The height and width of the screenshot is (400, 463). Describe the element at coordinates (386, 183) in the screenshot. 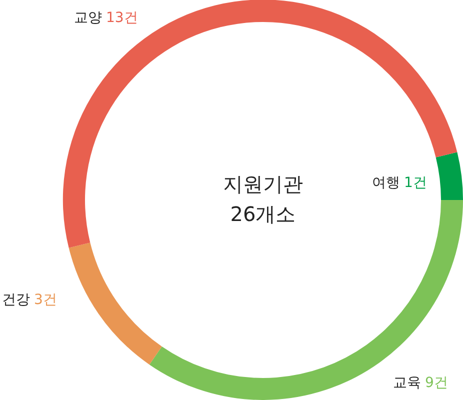

I see `slice-label: 여행` at that location.